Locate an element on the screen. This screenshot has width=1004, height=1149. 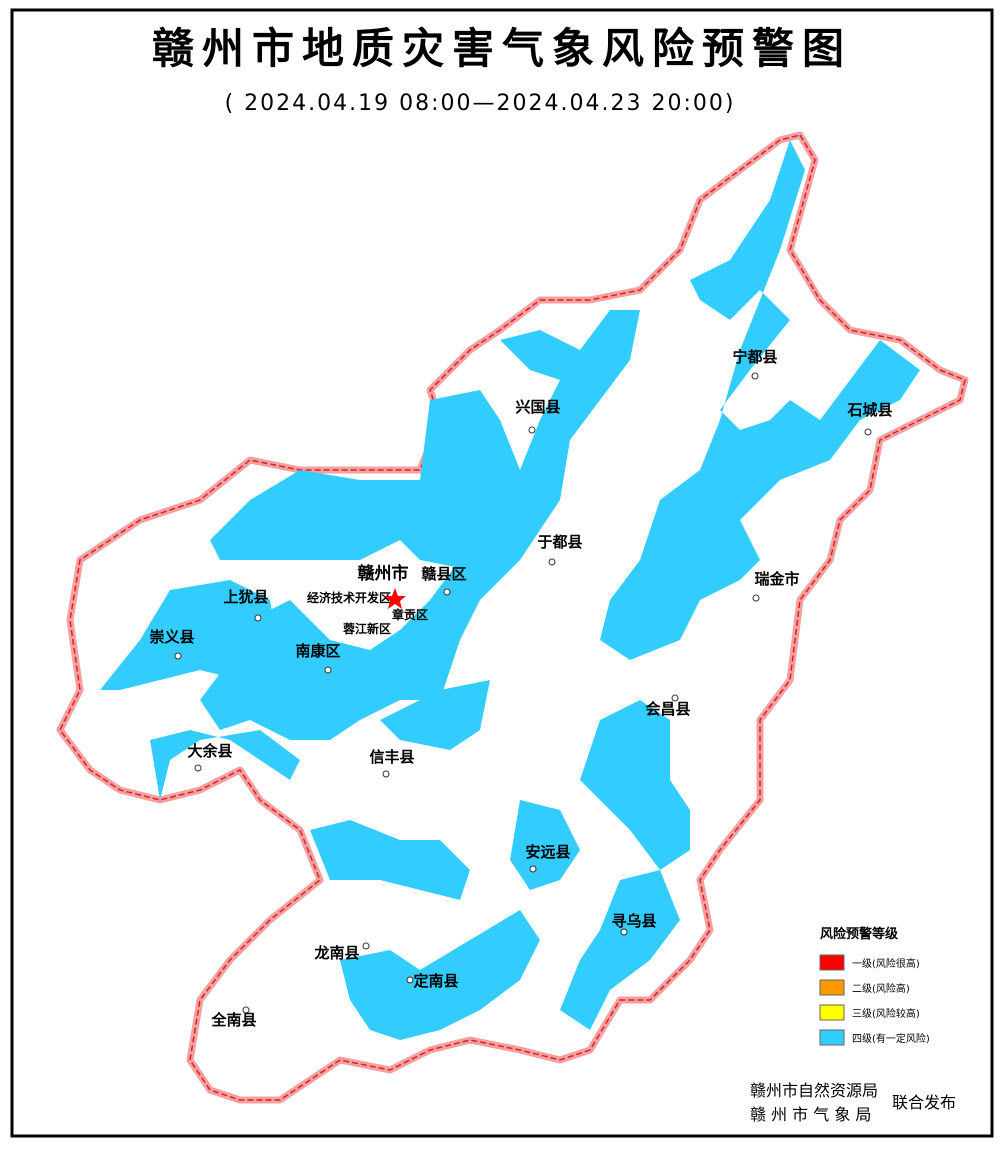
place-label: 蓉江新区 is located at coordinates (367, 628).